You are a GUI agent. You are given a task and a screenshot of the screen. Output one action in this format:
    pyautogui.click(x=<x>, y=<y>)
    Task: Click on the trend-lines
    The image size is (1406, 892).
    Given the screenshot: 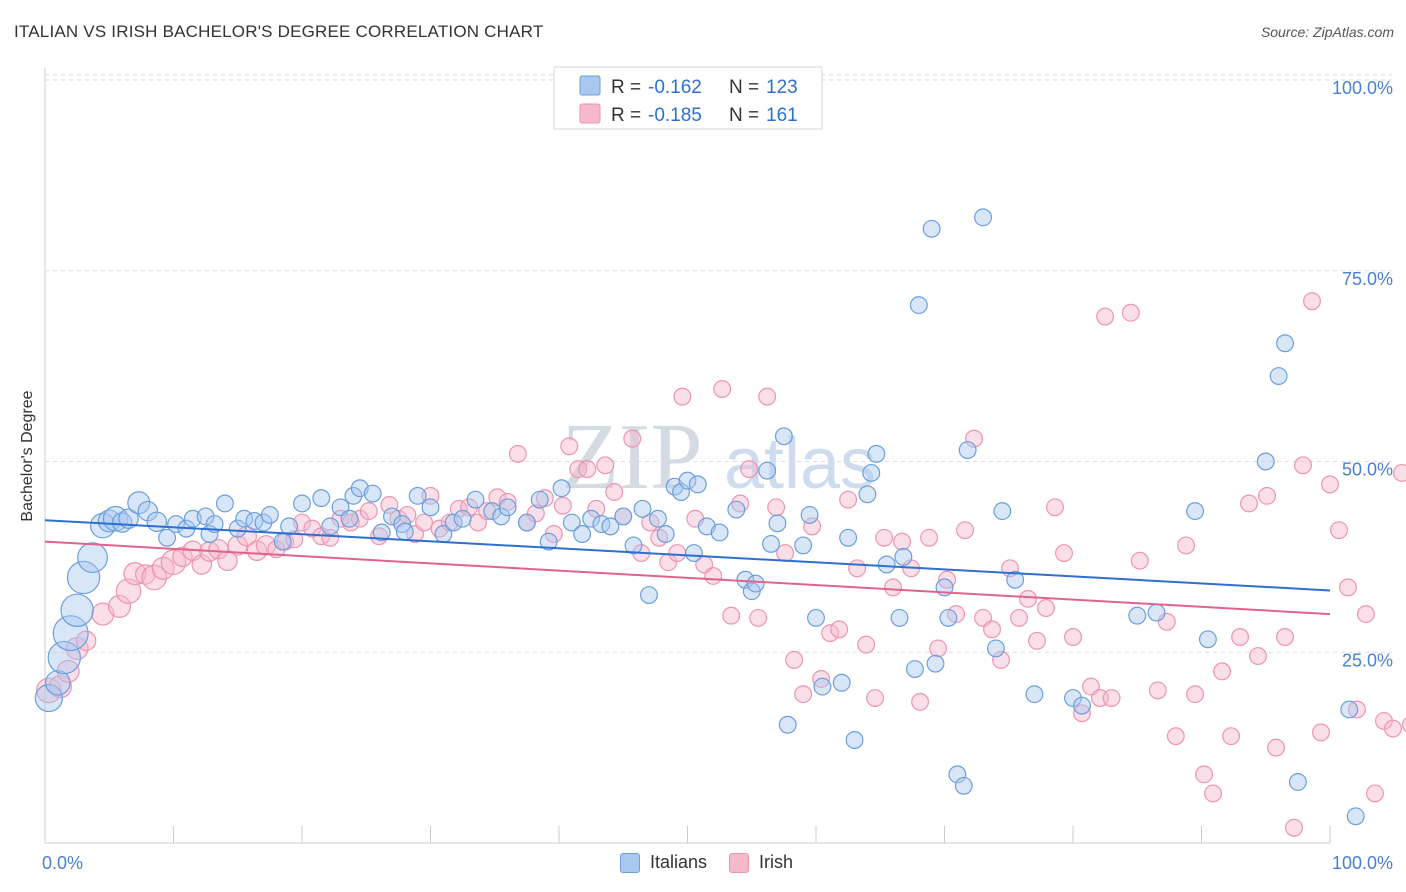 What is the action you would take?
    pyautogui.click(x=687, y=567)
    